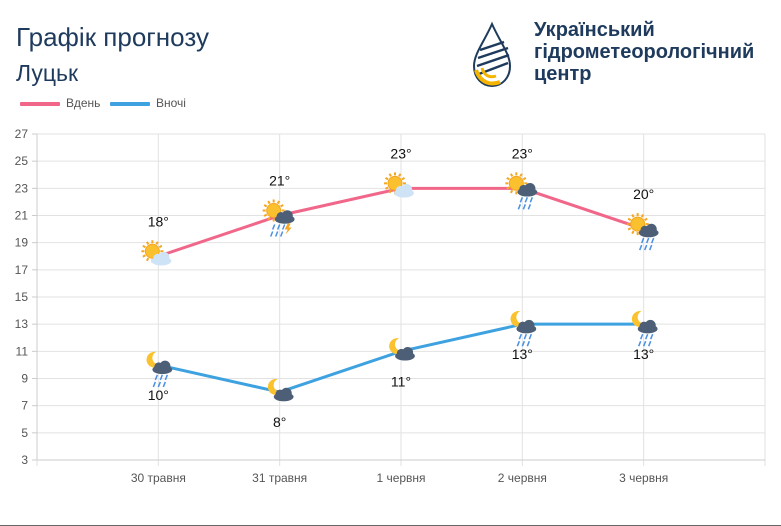 This screenshot has height=526, width=781. What do you see at coordinates (522, 478) in the screenshot?
I see `x-tick-label: 2 червня` at bounding box center [522, 478].